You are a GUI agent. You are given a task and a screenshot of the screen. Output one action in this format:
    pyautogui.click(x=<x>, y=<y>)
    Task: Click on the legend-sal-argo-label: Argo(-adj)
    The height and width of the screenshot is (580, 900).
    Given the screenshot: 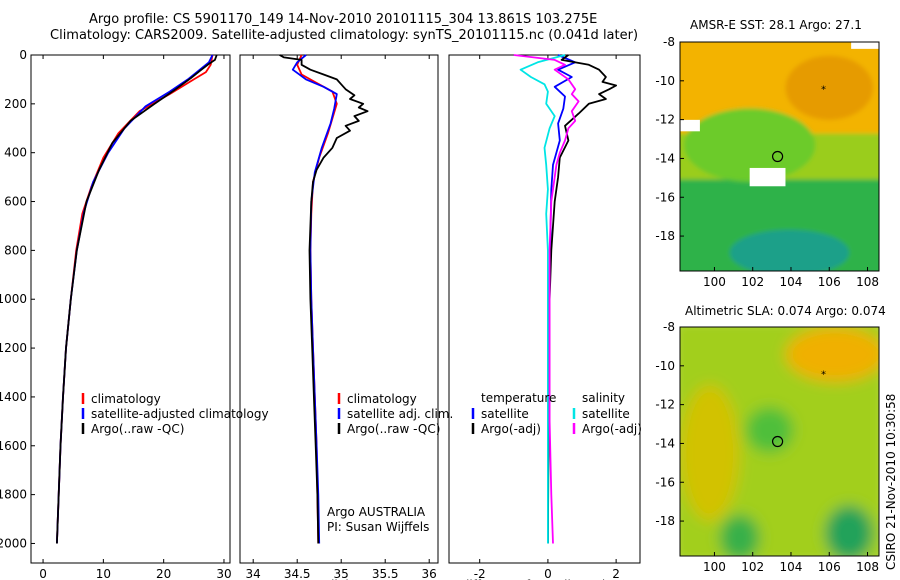 What is the action you would take?
    pyautogui.click(x=612, y=429)
    